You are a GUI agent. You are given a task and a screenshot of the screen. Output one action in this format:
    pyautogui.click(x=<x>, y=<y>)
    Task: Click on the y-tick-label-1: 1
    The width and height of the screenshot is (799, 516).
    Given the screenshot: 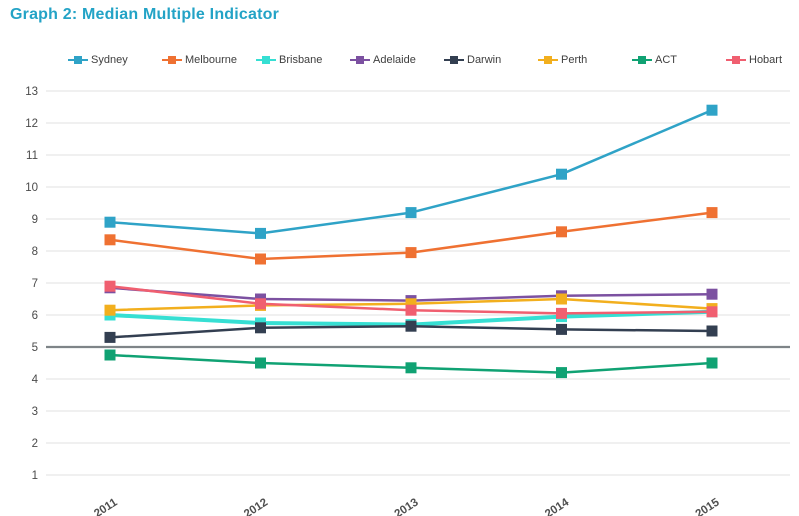 What is the action you would take?
    pyautogui.click(x=35, y=476)
    